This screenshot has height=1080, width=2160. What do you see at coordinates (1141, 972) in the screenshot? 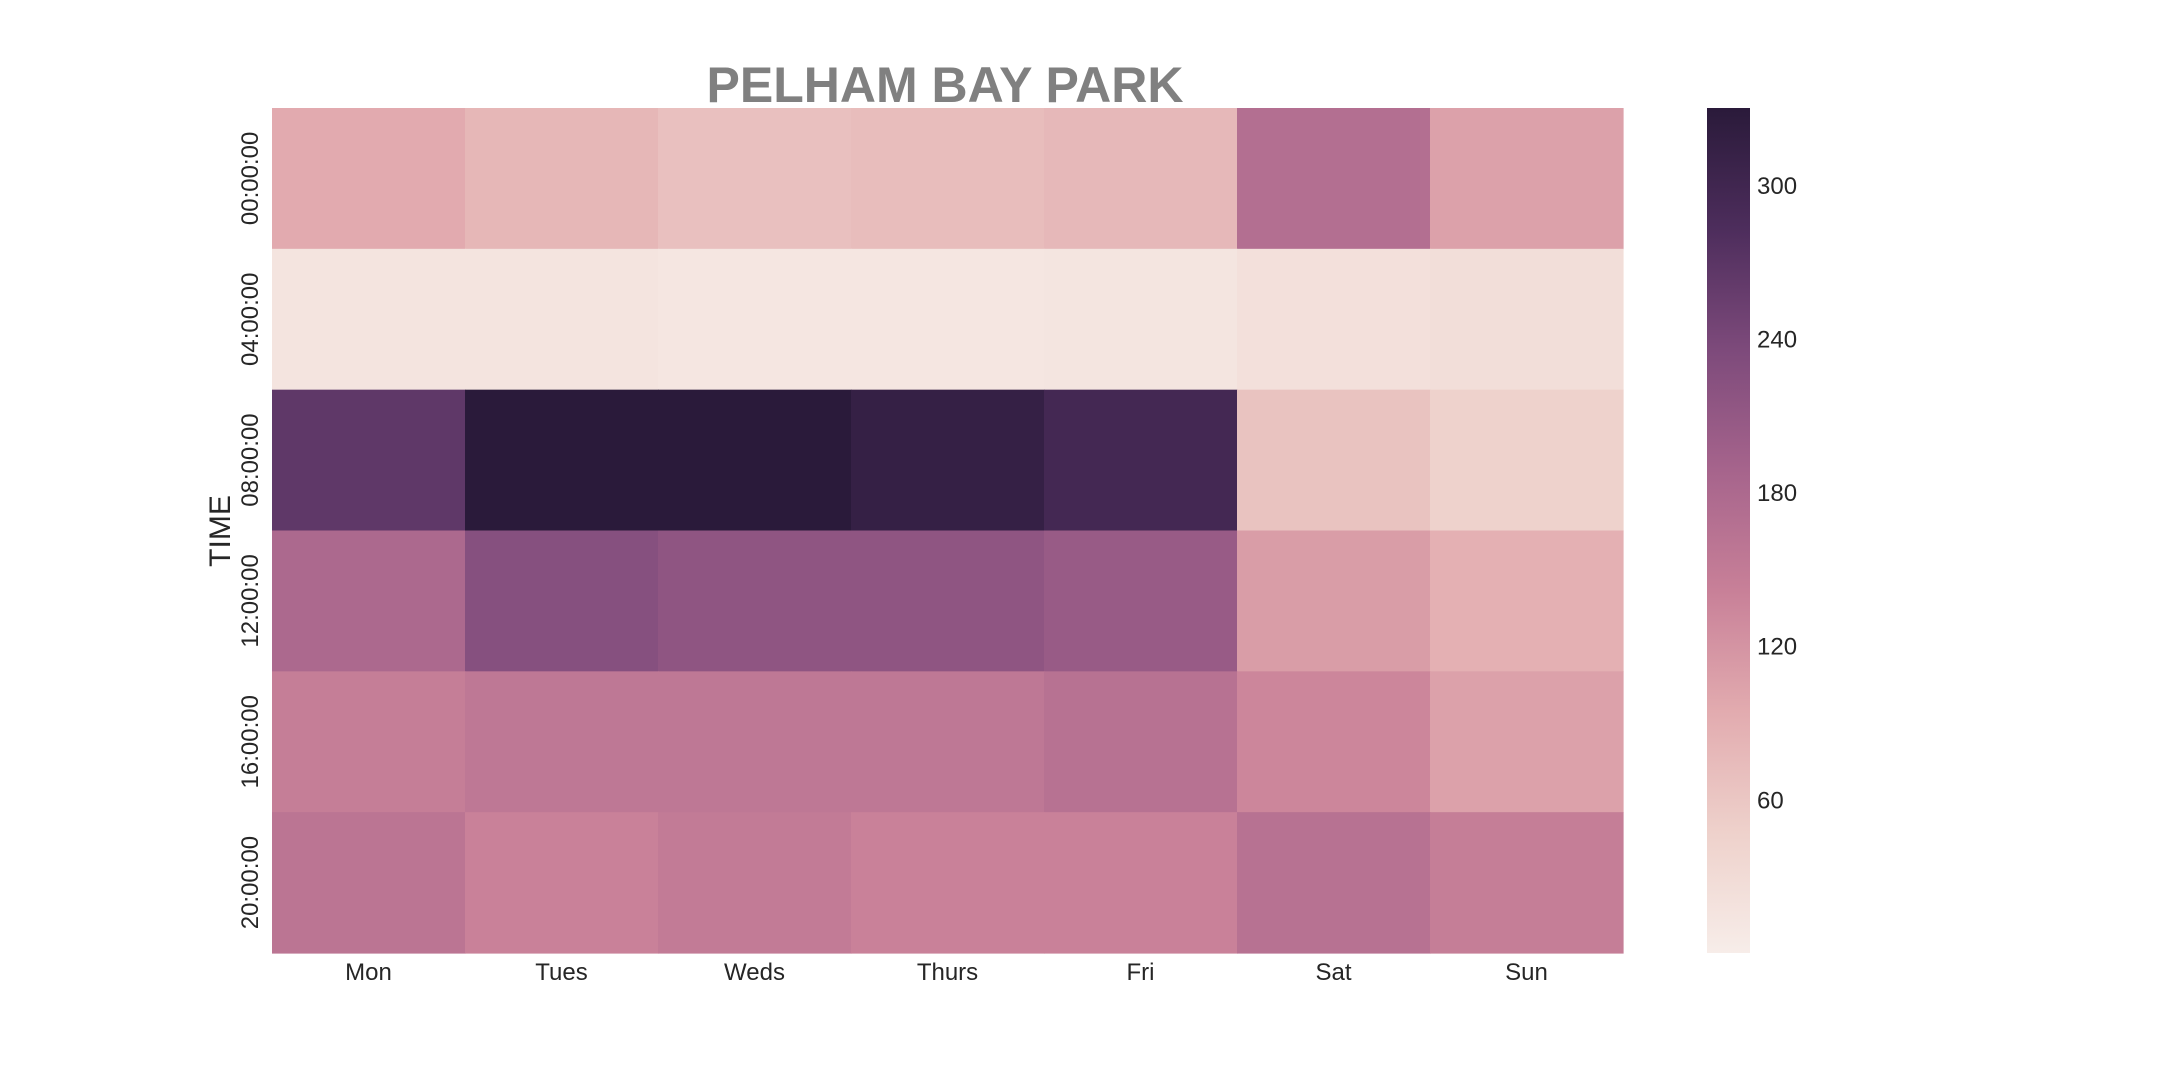
I see `x-tick-label: Fri` at bounding box center [1141, 972].